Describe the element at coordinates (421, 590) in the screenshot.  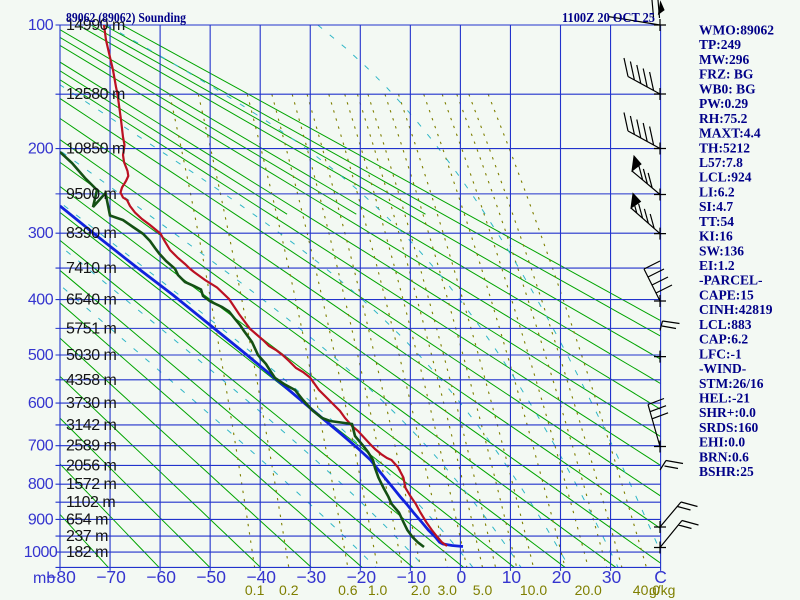
I see `svg-text: 2.0` at that location.